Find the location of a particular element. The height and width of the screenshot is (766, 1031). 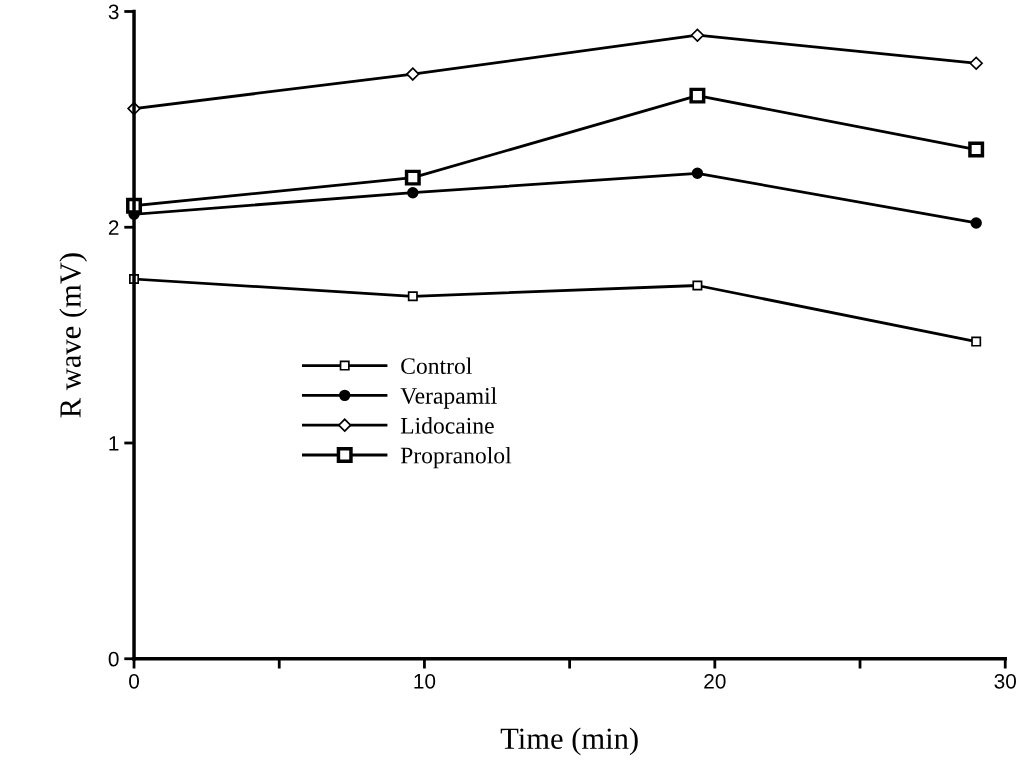

legend-label: Verapamil is located at coordinates (448, 398).